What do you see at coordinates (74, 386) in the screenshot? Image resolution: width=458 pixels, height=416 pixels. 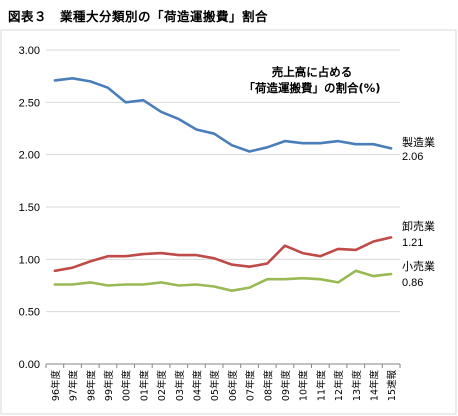 I see `x-tick-label: 97年度` at bounding box center [74, 386].